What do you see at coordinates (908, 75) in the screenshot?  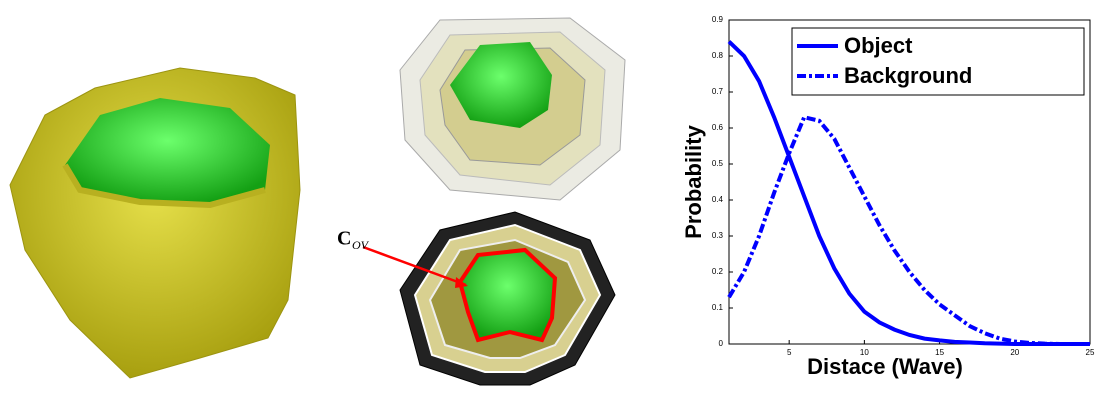 I see `legend-label: Background` at bounding box center [908, 75].